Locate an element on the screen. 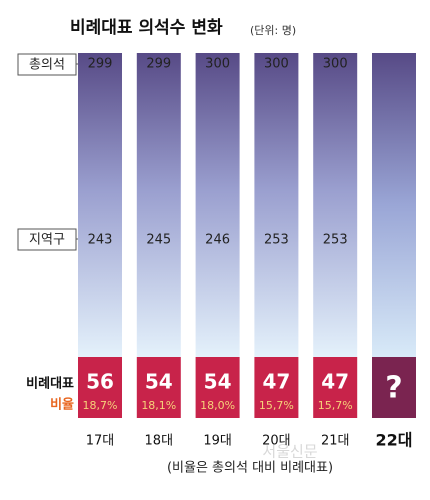 The height and width of the screenshot is (500, 430). district-value: 246 is located at coordinates (217, 240).